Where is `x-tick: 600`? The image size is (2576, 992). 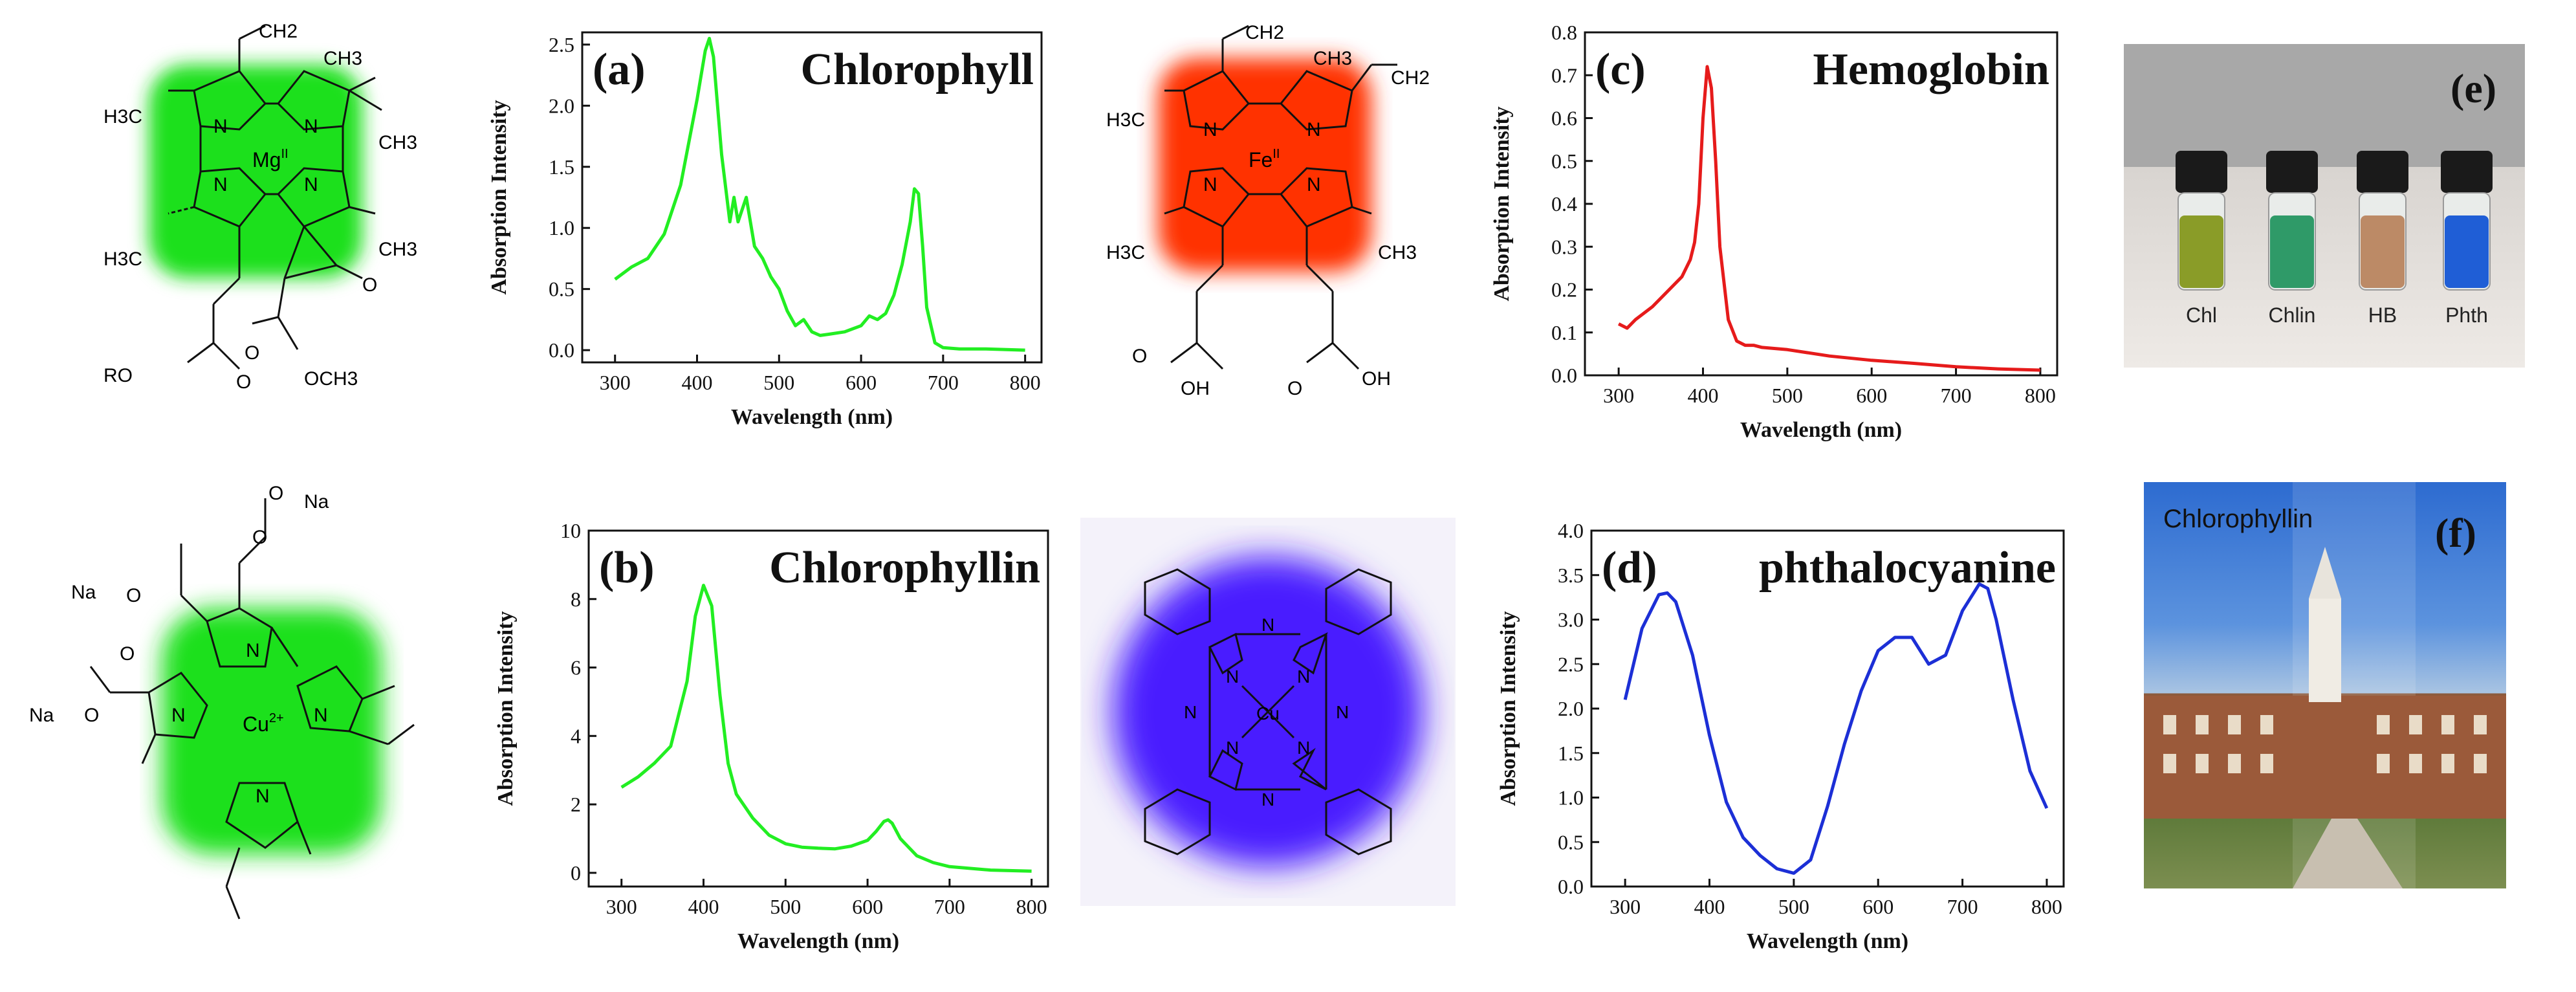
x-tick: 600 is located at coordinates (868, 898).